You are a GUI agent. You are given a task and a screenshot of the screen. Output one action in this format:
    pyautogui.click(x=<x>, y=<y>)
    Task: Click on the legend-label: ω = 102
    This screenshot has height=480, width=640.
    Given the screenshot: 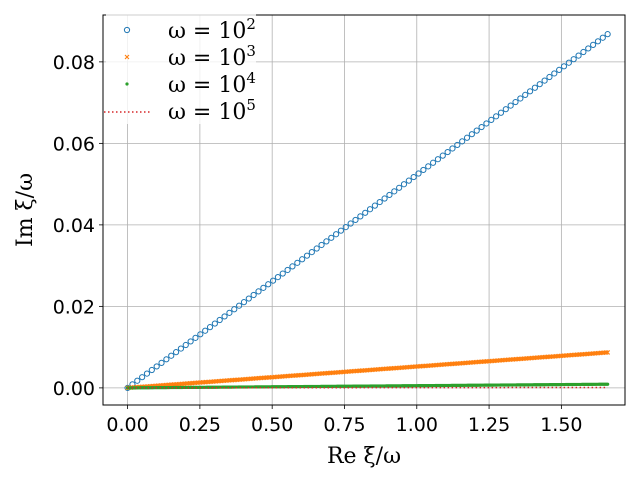 What is the action you would take?
    pyautogui.click(x=212, y=29)
    